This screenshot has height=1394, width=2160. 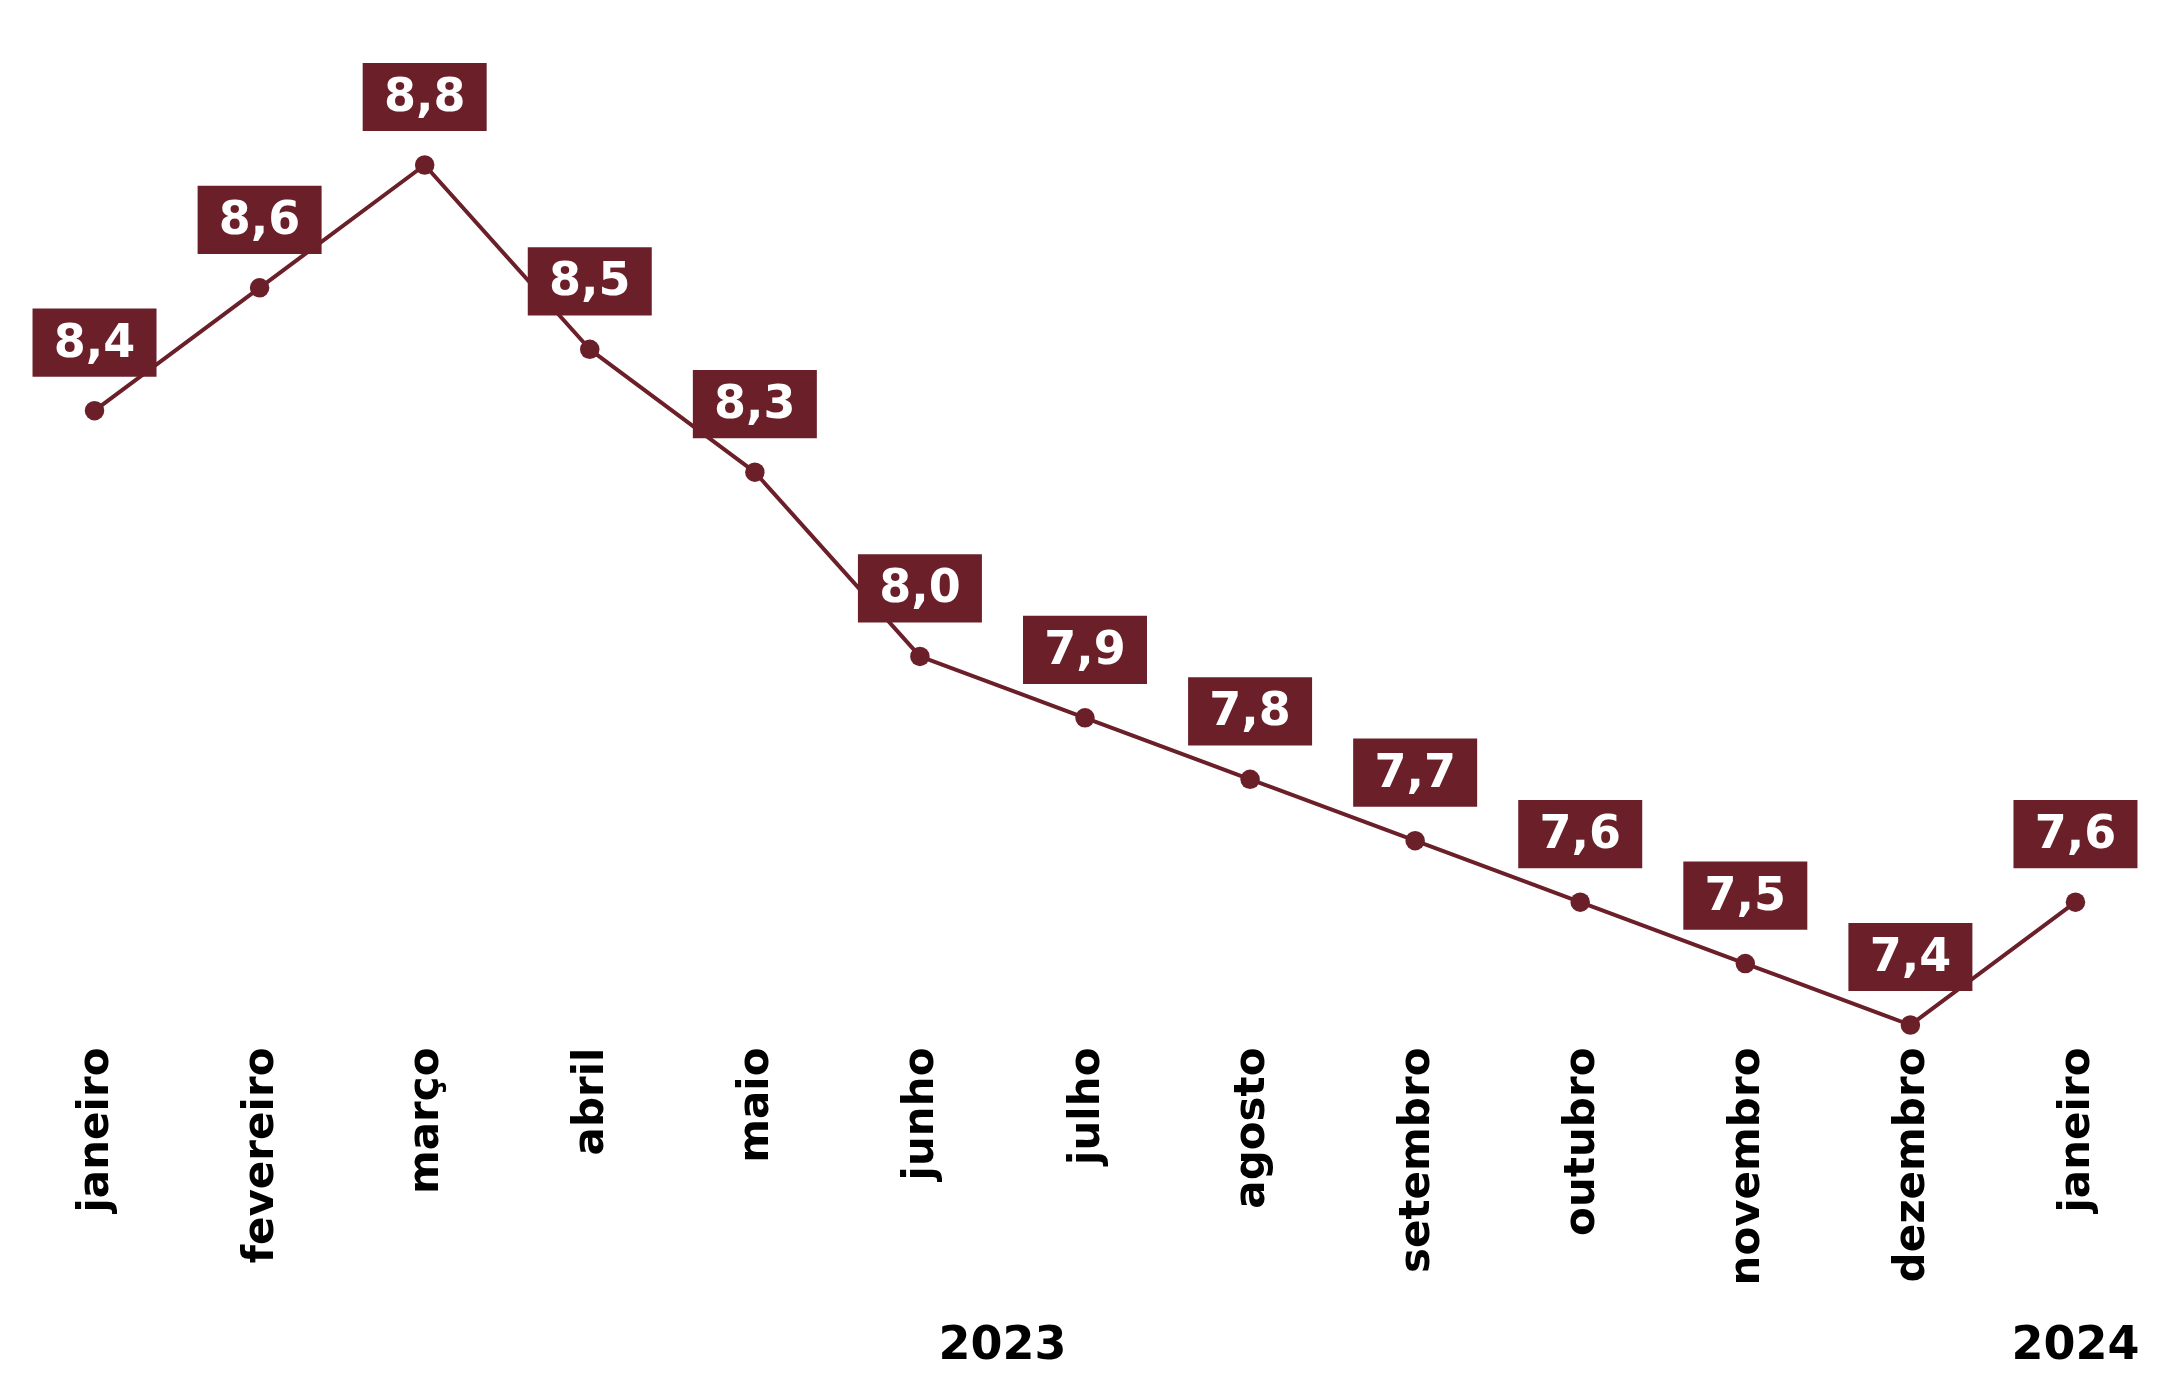 What do you see at coordinates (1744, 1166) in the screenshot?
I see `x-tick-label: novembro` at bounding box center [1744, 1166].